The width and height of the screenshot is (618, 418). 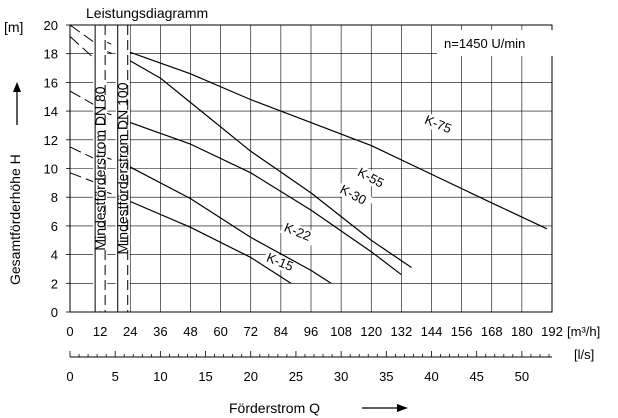 What do you see at coordinates (69, 376) in the screenshot?
I see `x2-tick-label: 0` at bounding box center [69, 376].